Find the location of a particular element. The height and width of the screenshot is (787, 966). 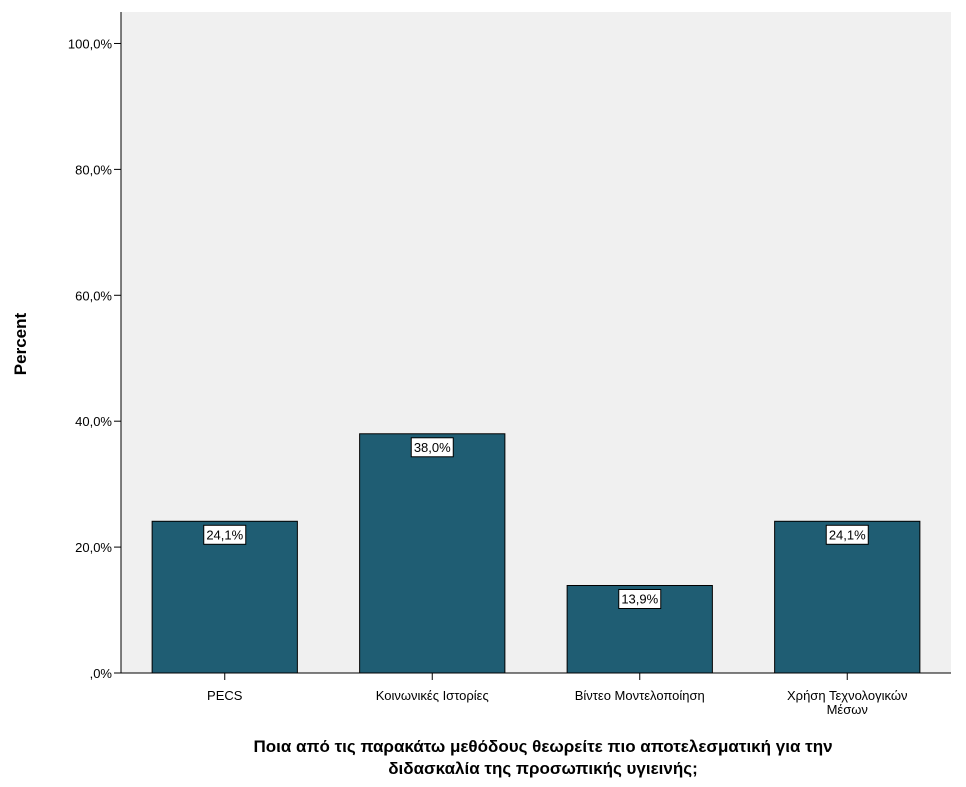

x-tick-label: Βίντεο Μοντελοποίηση is located at coordinates (640, 695).